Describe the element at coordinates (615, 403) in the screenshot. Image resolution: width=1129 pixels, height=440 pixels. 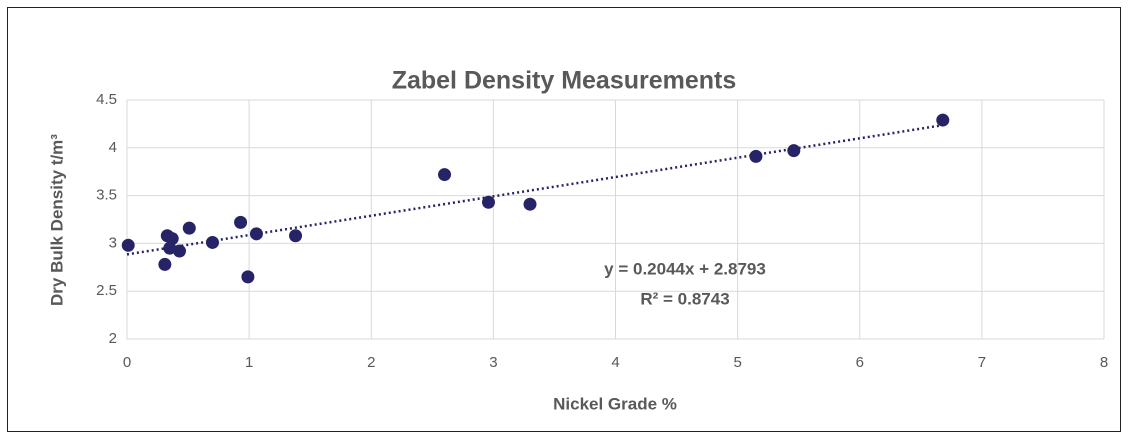
I see `x-axis-label: Nickel Grade %` at that location.